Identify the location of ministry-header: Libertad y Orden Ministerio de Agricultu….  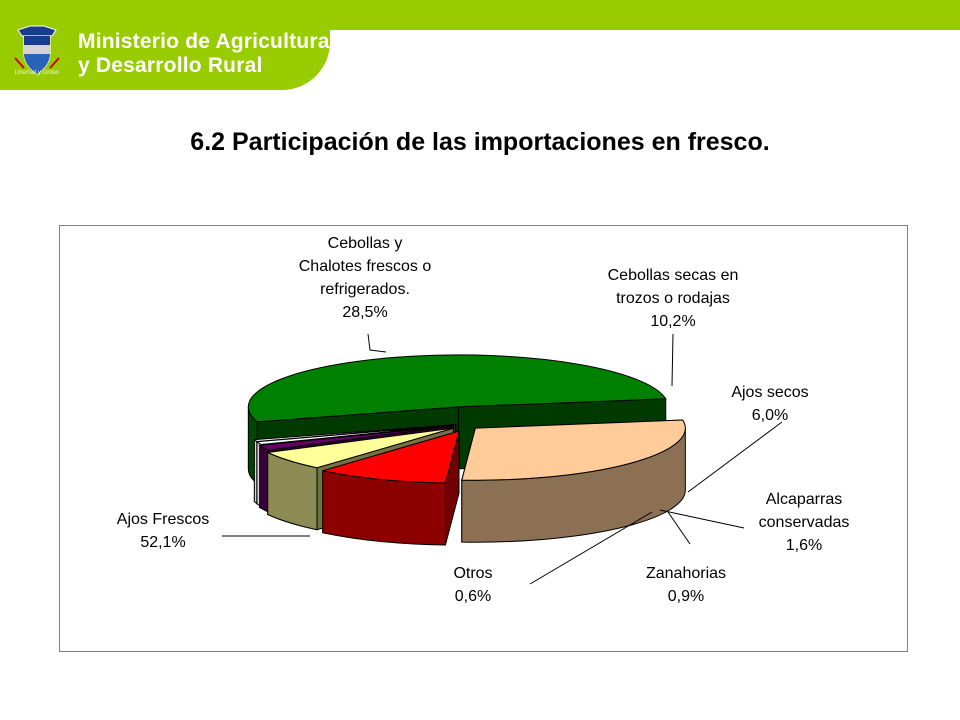
(165, 45).